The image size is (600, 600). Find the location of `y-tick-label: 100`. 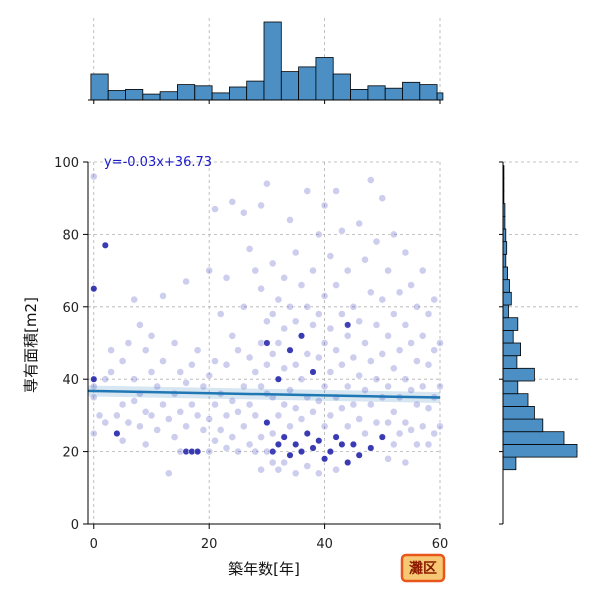

y-tick-label: 100 is located at coordinates (66, 163).